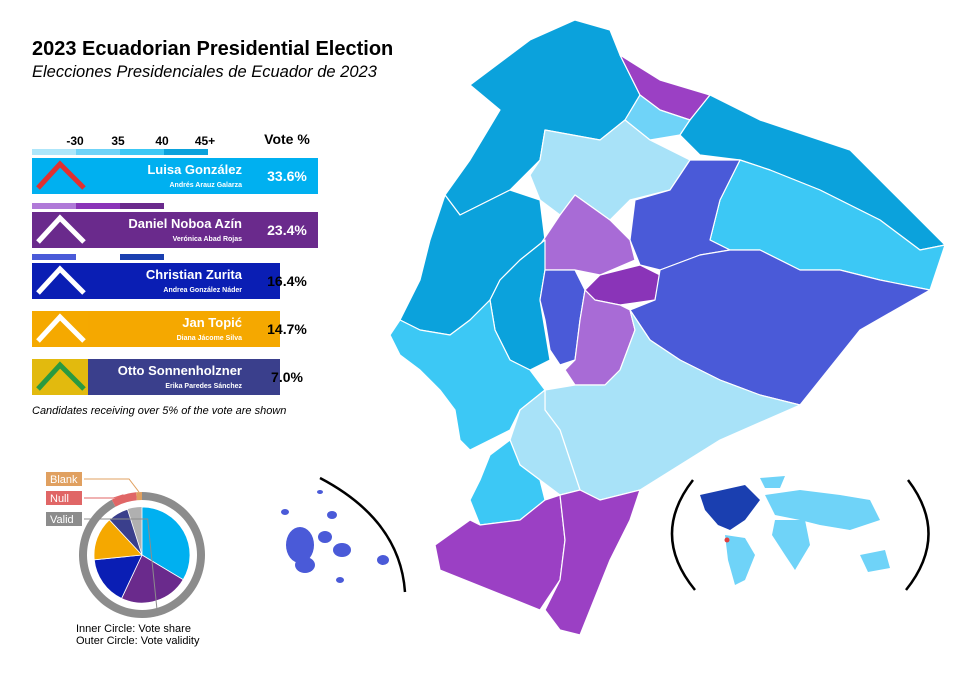 The height and width of the screenshot is (681, 960). I want to click on candidate-name: Luisa González, so click(194, 169).